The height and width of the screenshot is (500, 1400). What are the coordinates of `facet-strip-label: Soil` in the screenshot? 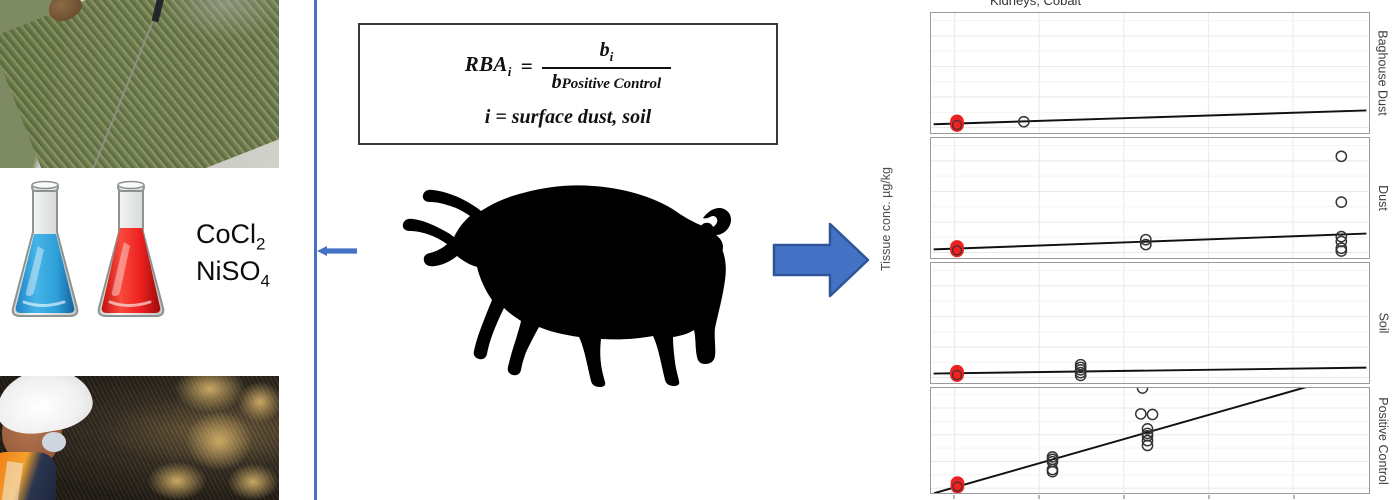 It's located at (1383, 323).